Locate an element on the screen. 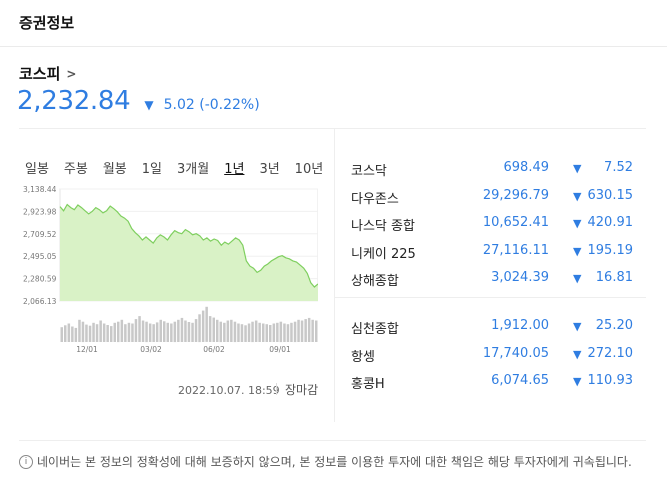  chart-y-tick-label: 3,138.44 is located at coordinates (40, 189).